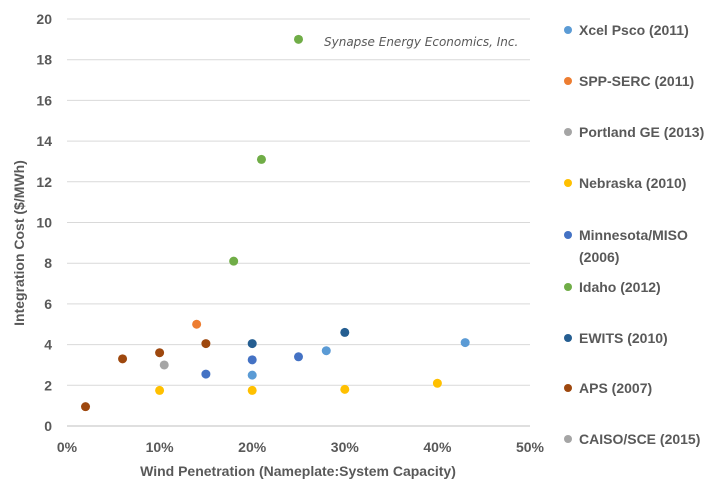  What do you see at coordinates (636, 81) in the screenshot?
I see `legend-label: SPP-SERC (2011)` at bounding box center [636, 81].